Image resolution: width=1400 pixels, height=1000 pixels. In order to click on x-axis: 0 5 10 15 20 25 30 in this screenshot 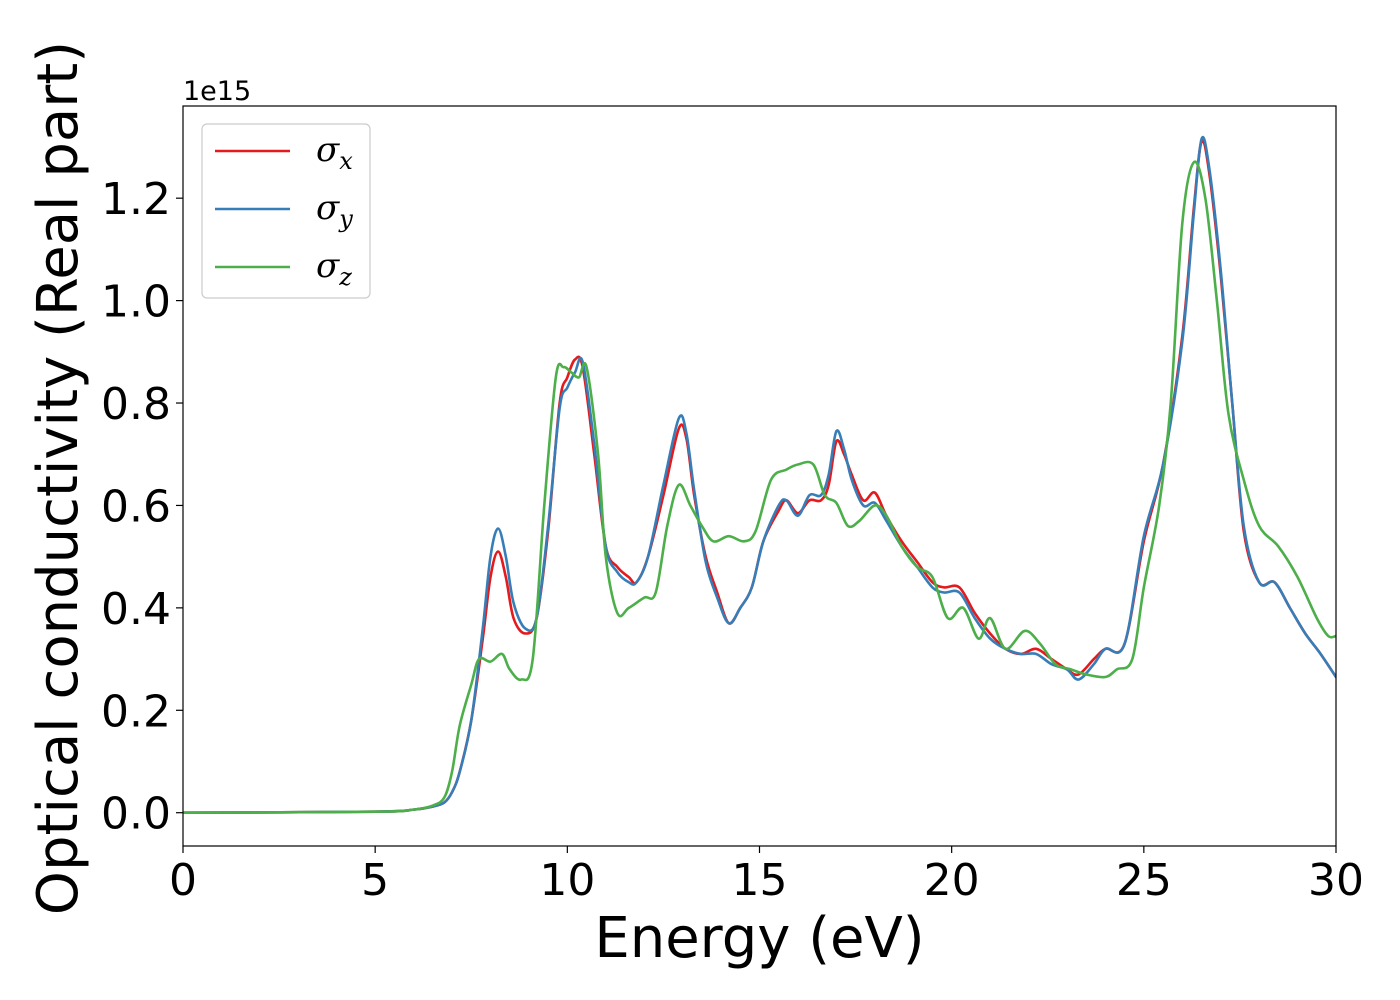, I will do `click(766, 876)`.